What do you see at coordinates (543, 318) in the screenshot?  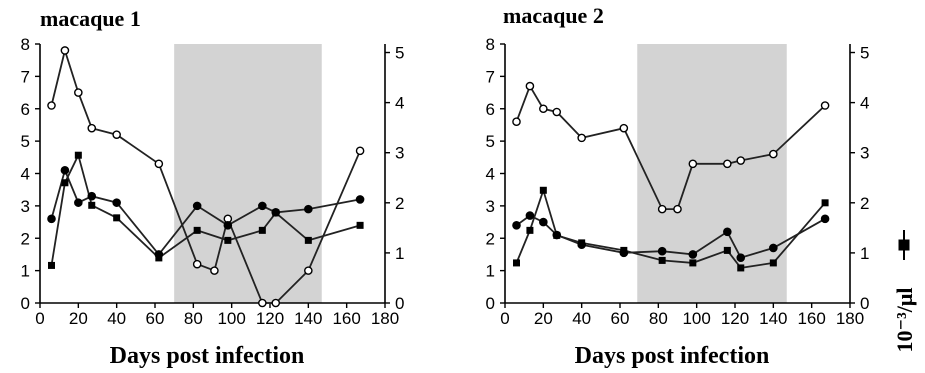 I see `x-tick-label: 20` at bounding box center [543, 318].